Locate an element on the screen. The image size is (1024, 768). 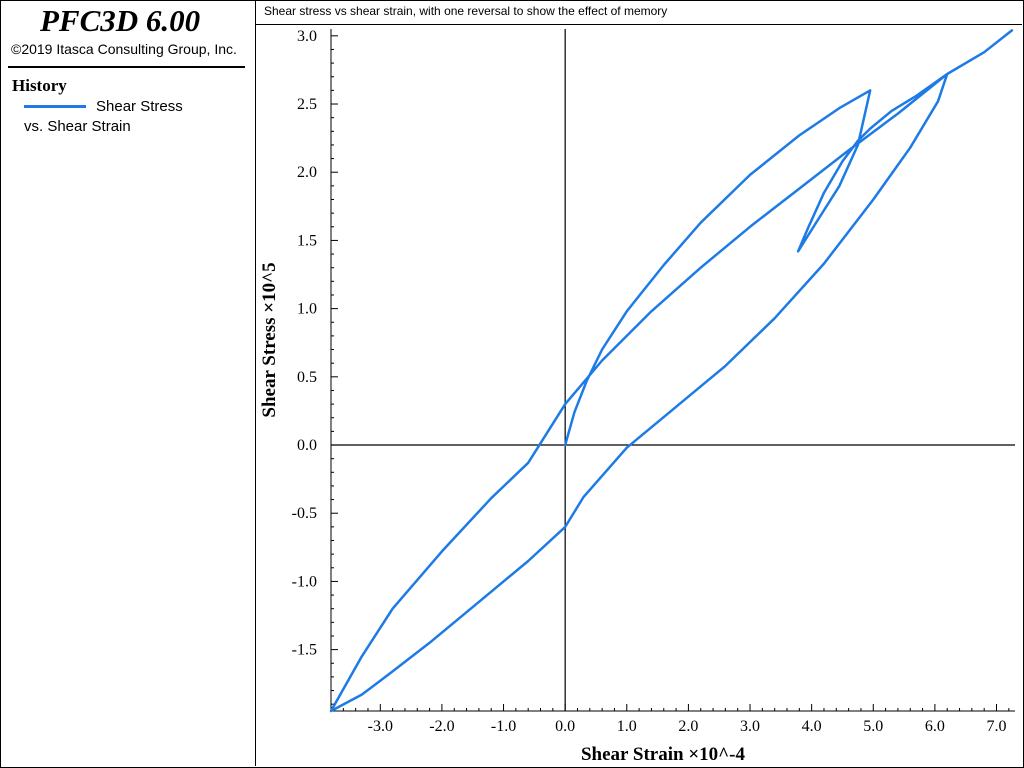
app-title: PFC3D 6.00 is located at coordinates (120, 20).